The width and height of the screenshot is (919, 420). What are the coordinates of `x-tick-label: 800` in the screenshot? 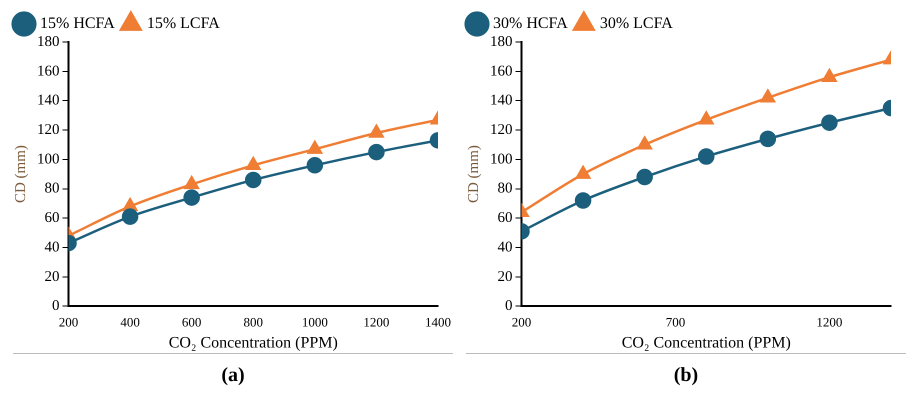 It's located at (253, 322).